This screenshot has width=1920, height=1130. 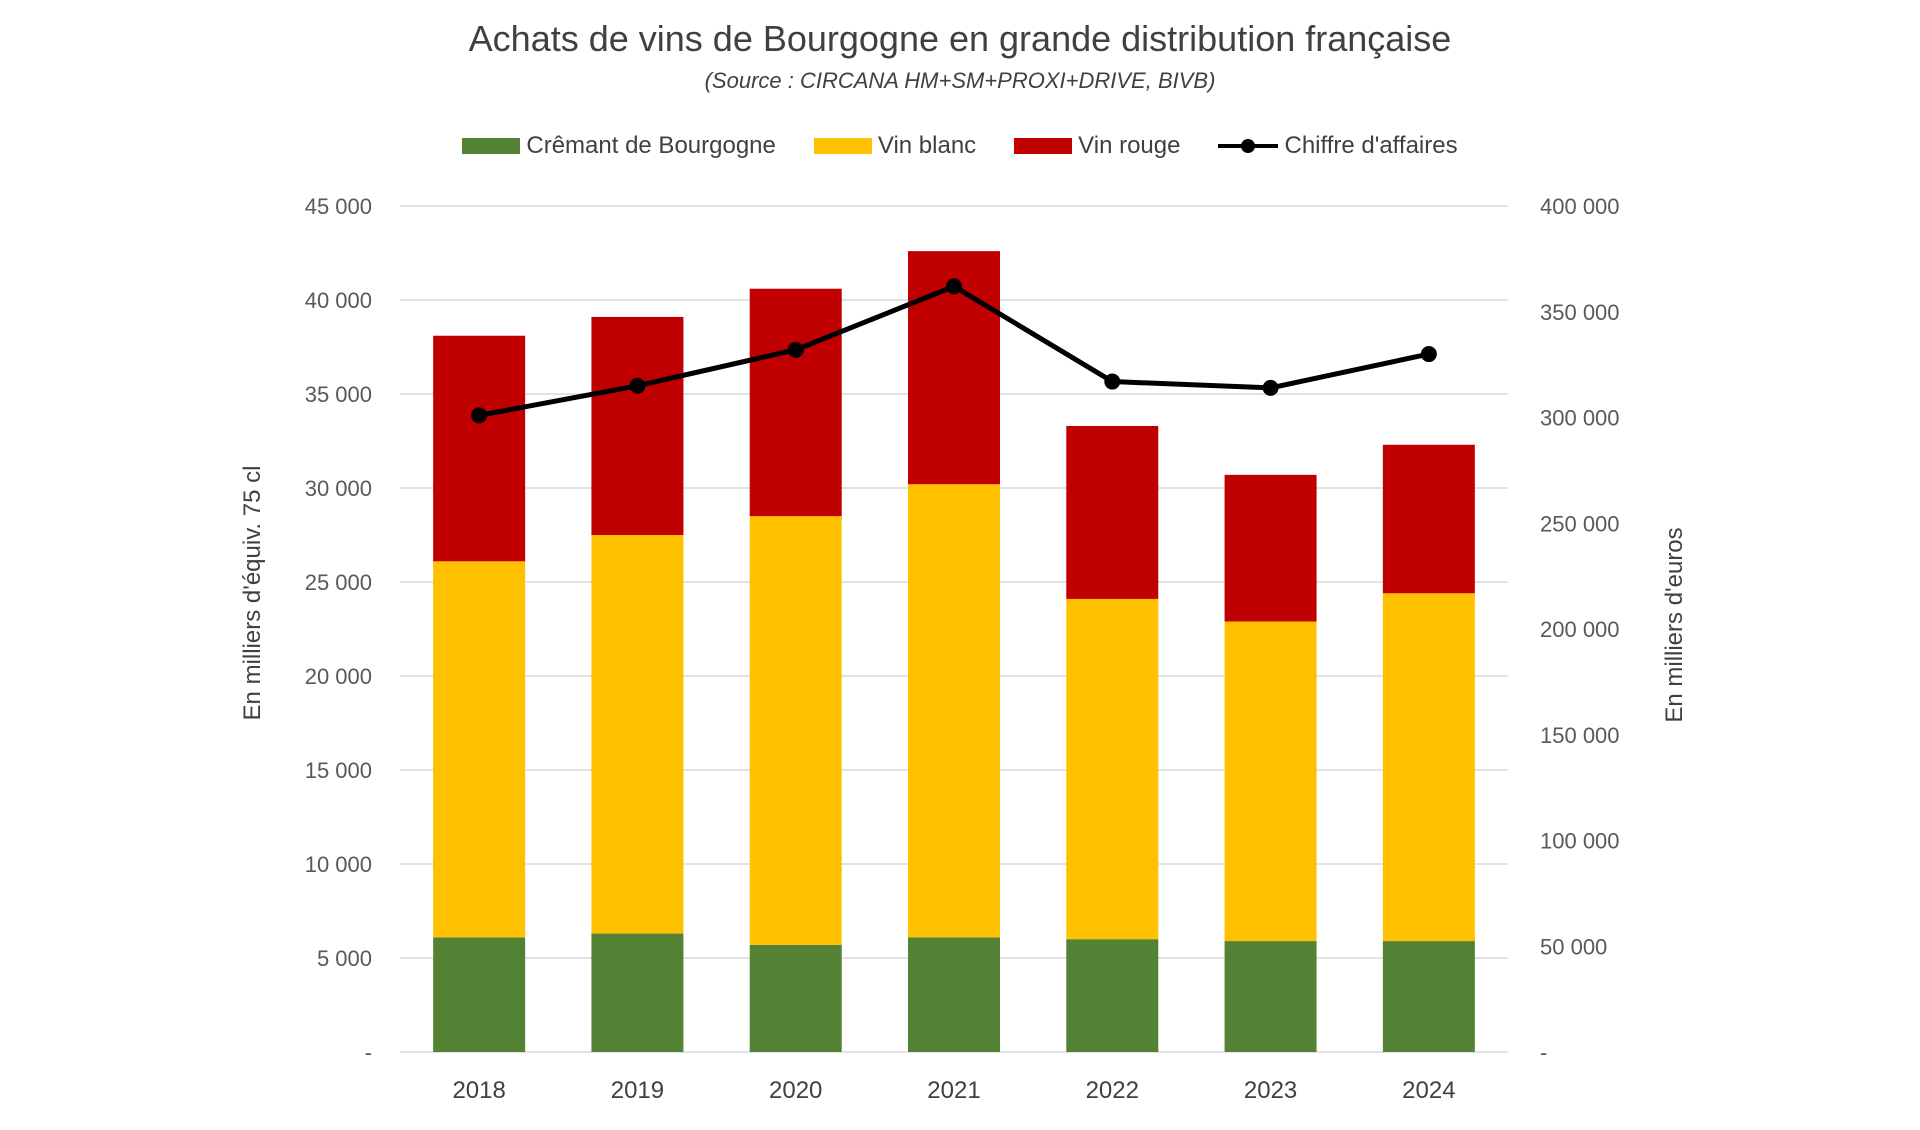 I want to click on bar-cremant-2019, so click(x=637, y=992).